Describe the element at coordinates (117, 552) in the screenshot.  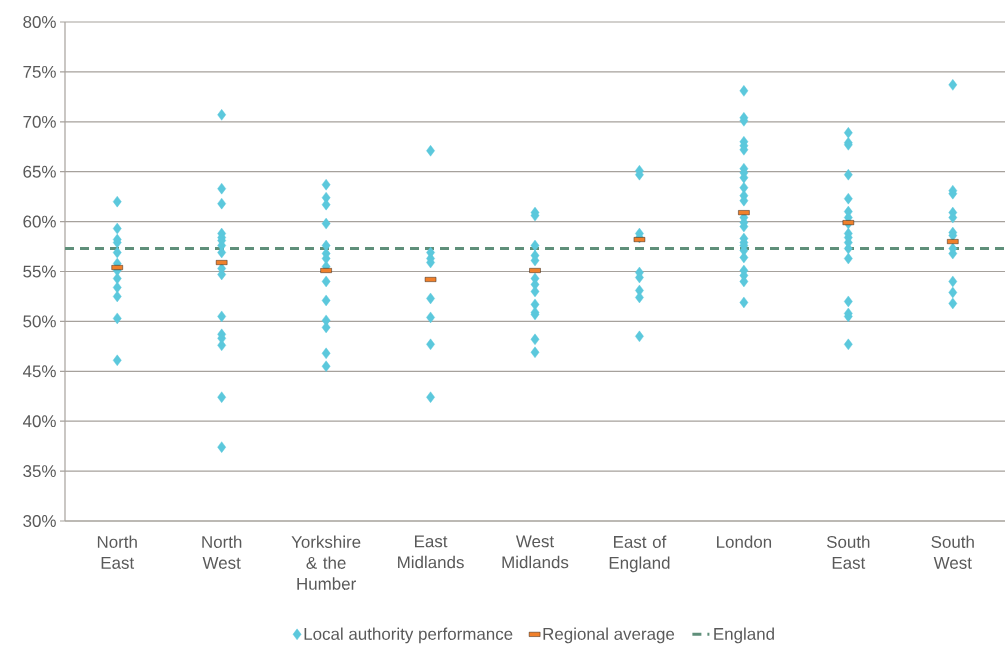
I see `x-tick-label: North East` at that location.